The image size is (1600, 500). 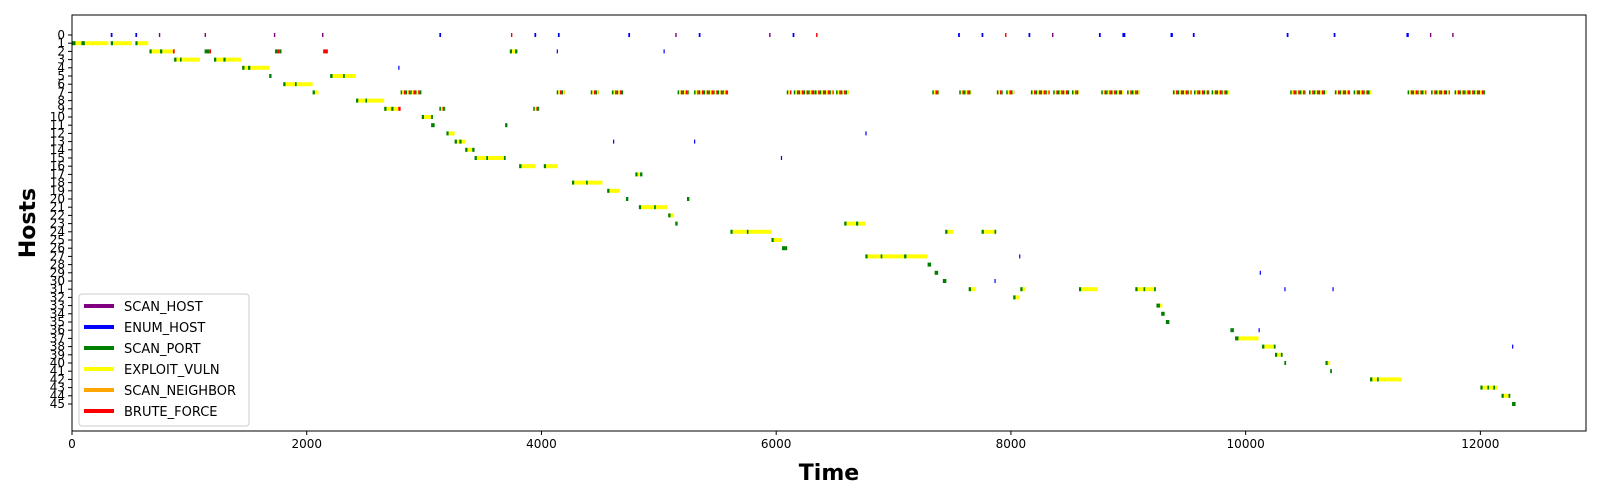 I want to click on y-tick-label: 36, so click(x=57, y=330).